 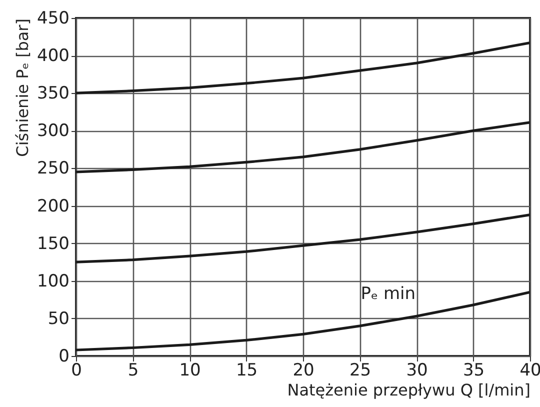 I want to click on x-tick-label: 0, so click(x=76, y=370).